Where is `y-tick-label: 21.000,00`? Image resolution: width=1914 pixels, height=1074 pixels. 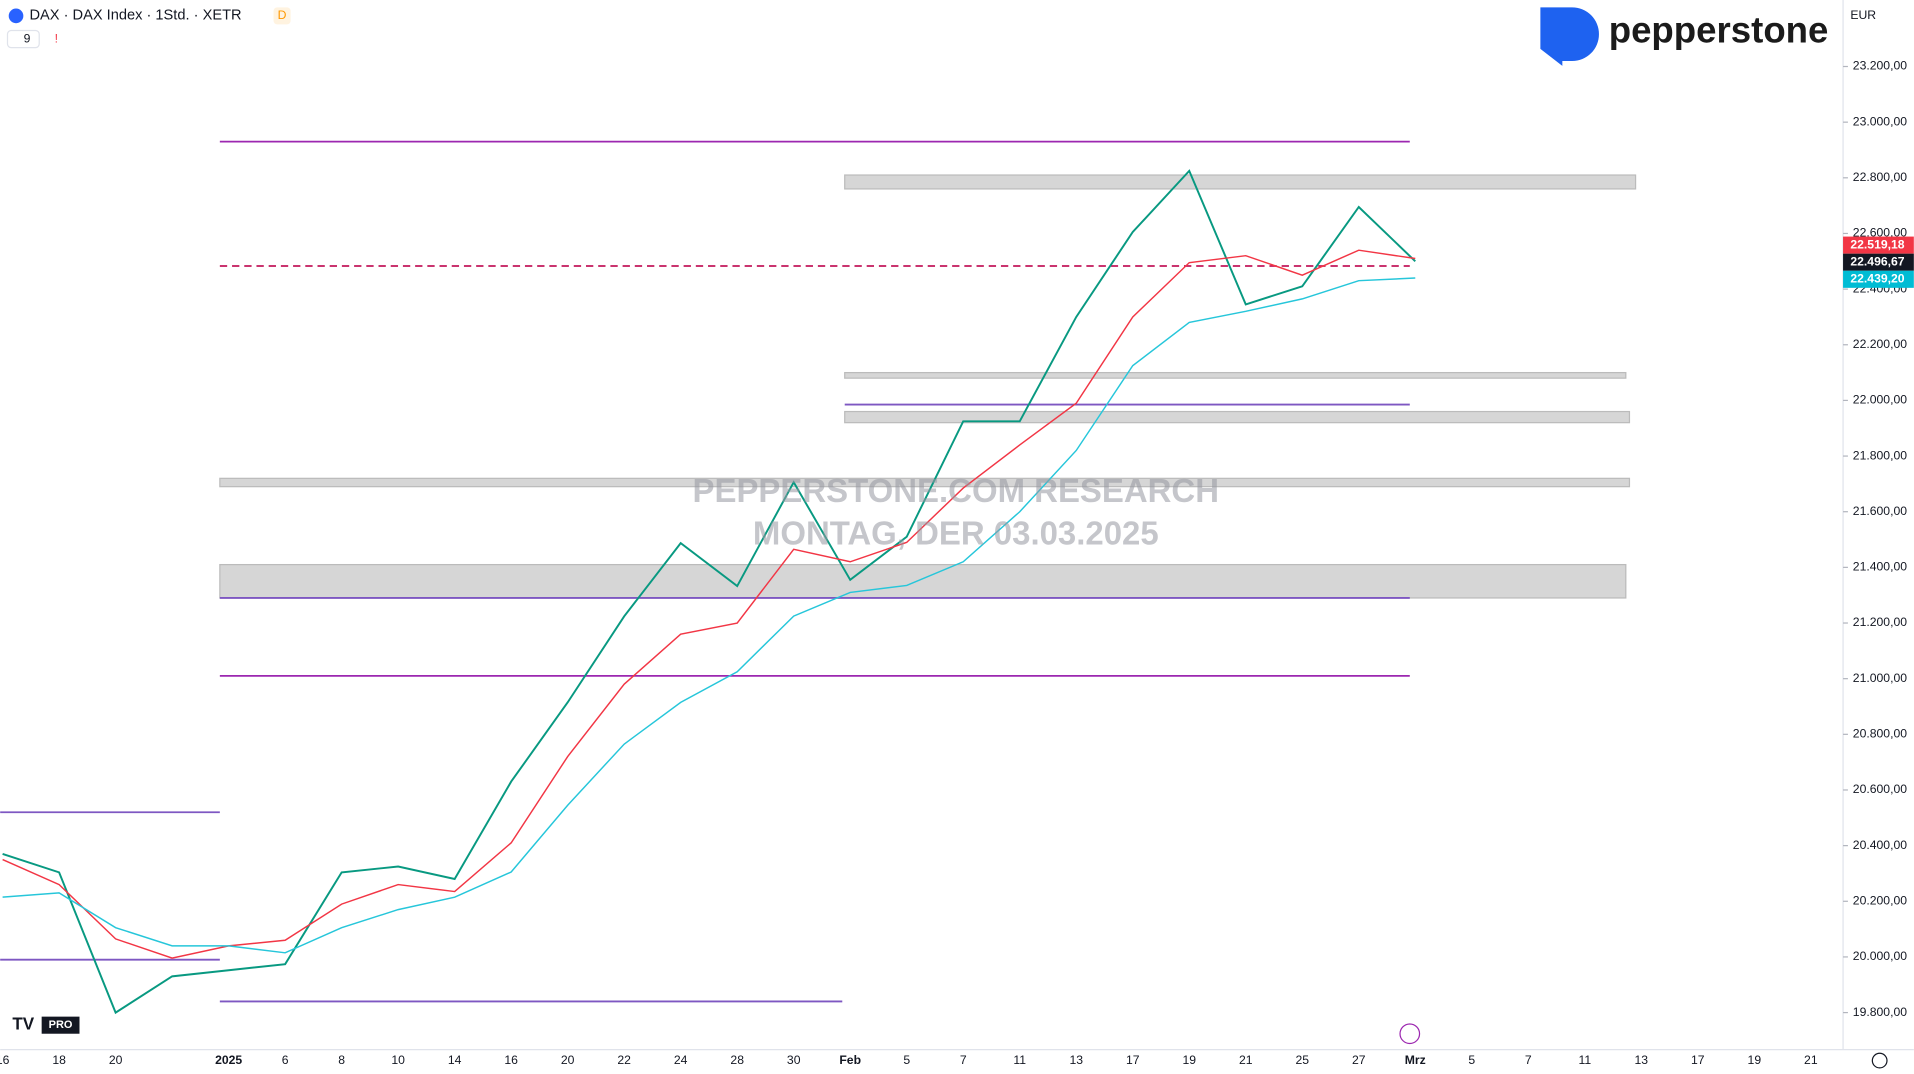
y-tick-label: 21.000,00 is located at coordinates (1880, 678).